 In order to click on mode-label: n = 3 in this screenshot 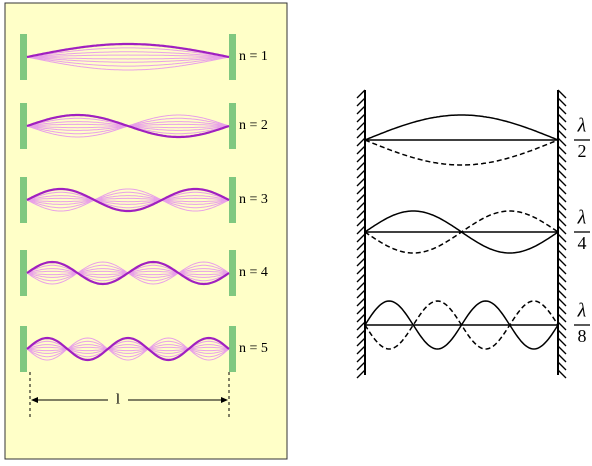, I will do `click(253, 199)`.